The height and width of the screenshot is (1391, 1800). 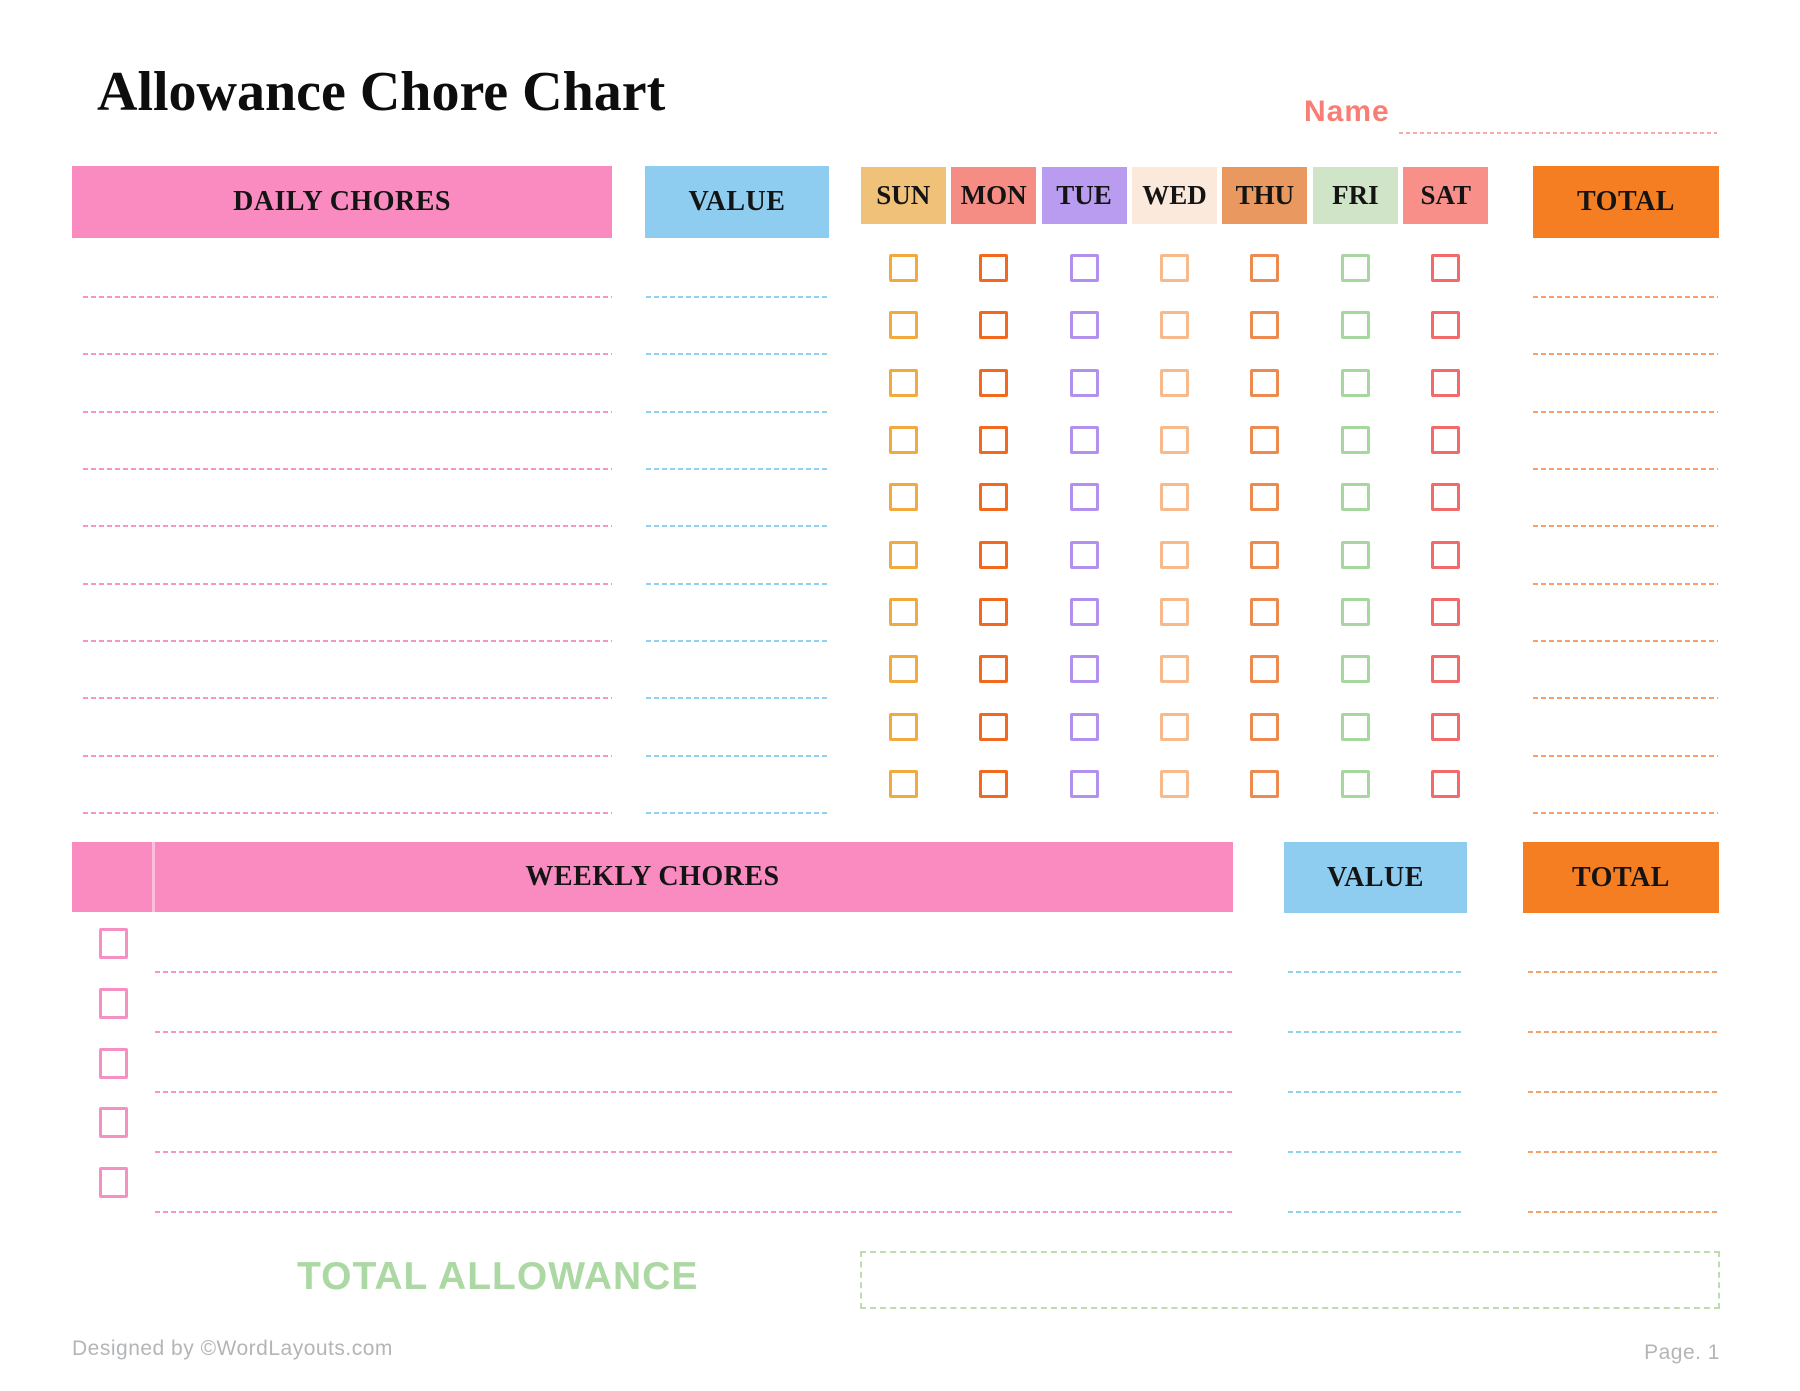 What do you see at coordinates (1375, 972) in the screenshot?
I see `weekly-value-input-line-row1` at bounding box center [1375, 972].